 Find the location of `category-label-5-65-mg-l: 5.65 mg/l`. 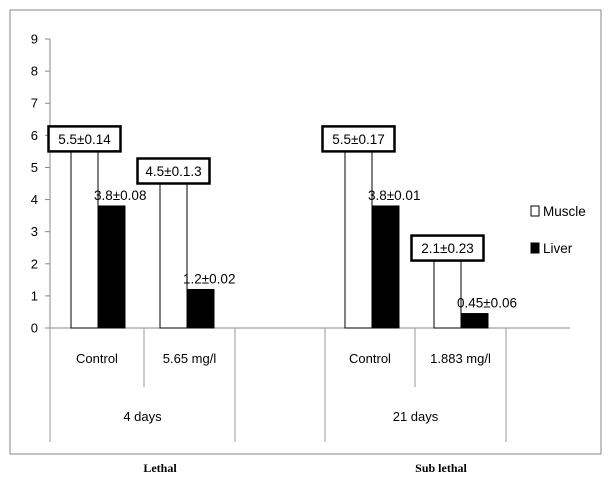

category-label-5-65-mg-l: 5.65 mg/l is located at coordinates (190, 358).